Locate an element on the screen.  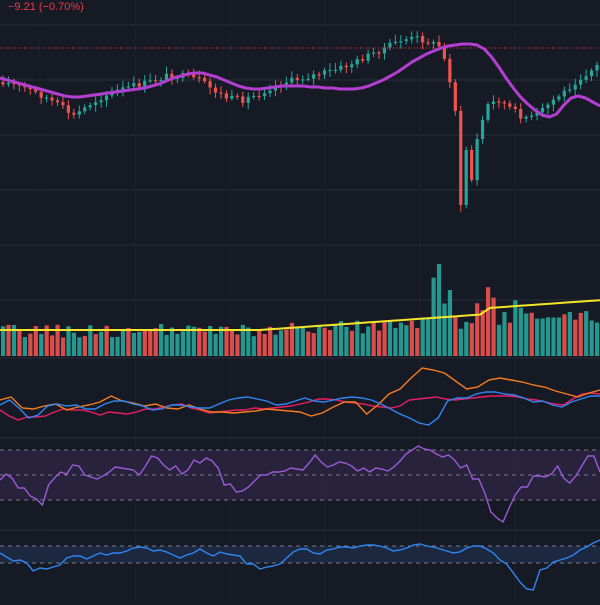
oscillator-blue-line is located at coordinates (300, 408).